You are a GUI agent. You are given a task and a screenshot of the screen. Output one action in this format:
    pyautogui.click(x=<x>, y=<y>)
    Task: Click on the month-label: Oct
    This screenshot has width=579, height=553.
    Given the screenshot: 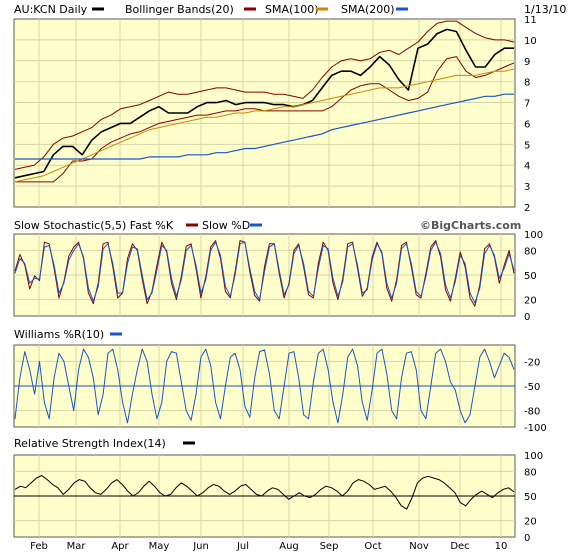 What is the action you would take?
    pyautogui.click(x=372, y=546)
    